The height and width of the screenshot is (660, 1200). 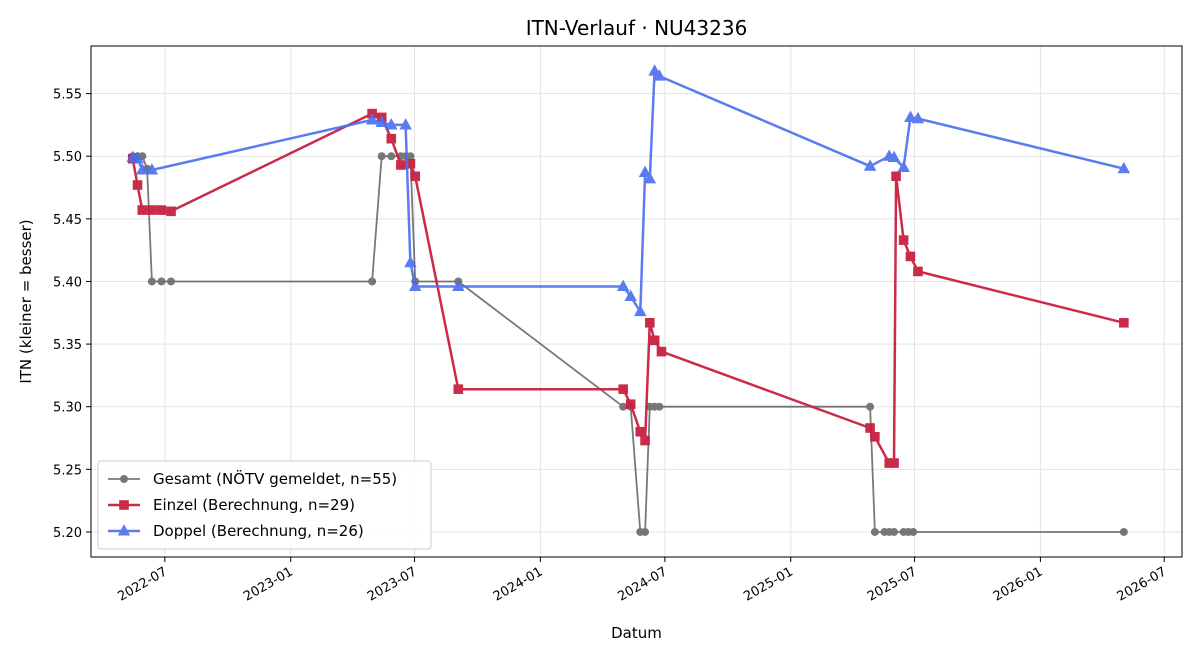 I want to click on y-tick-label: 5.50, so click(x=67, y=157).